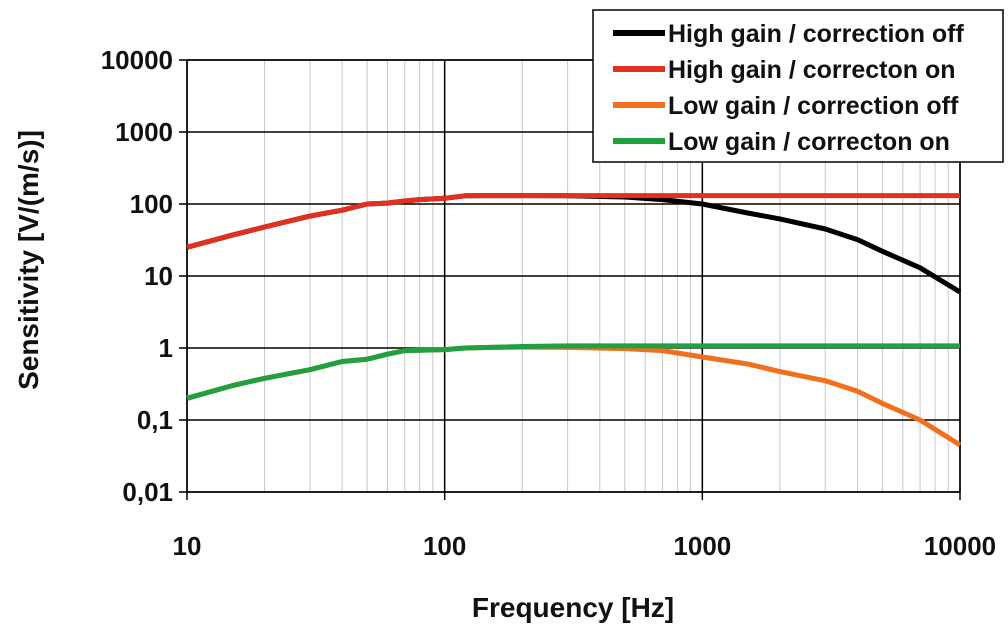  Describe the element at coordinates (816, 34) in the screenshot. I see `legend-label: High gain / correction off` at that location.